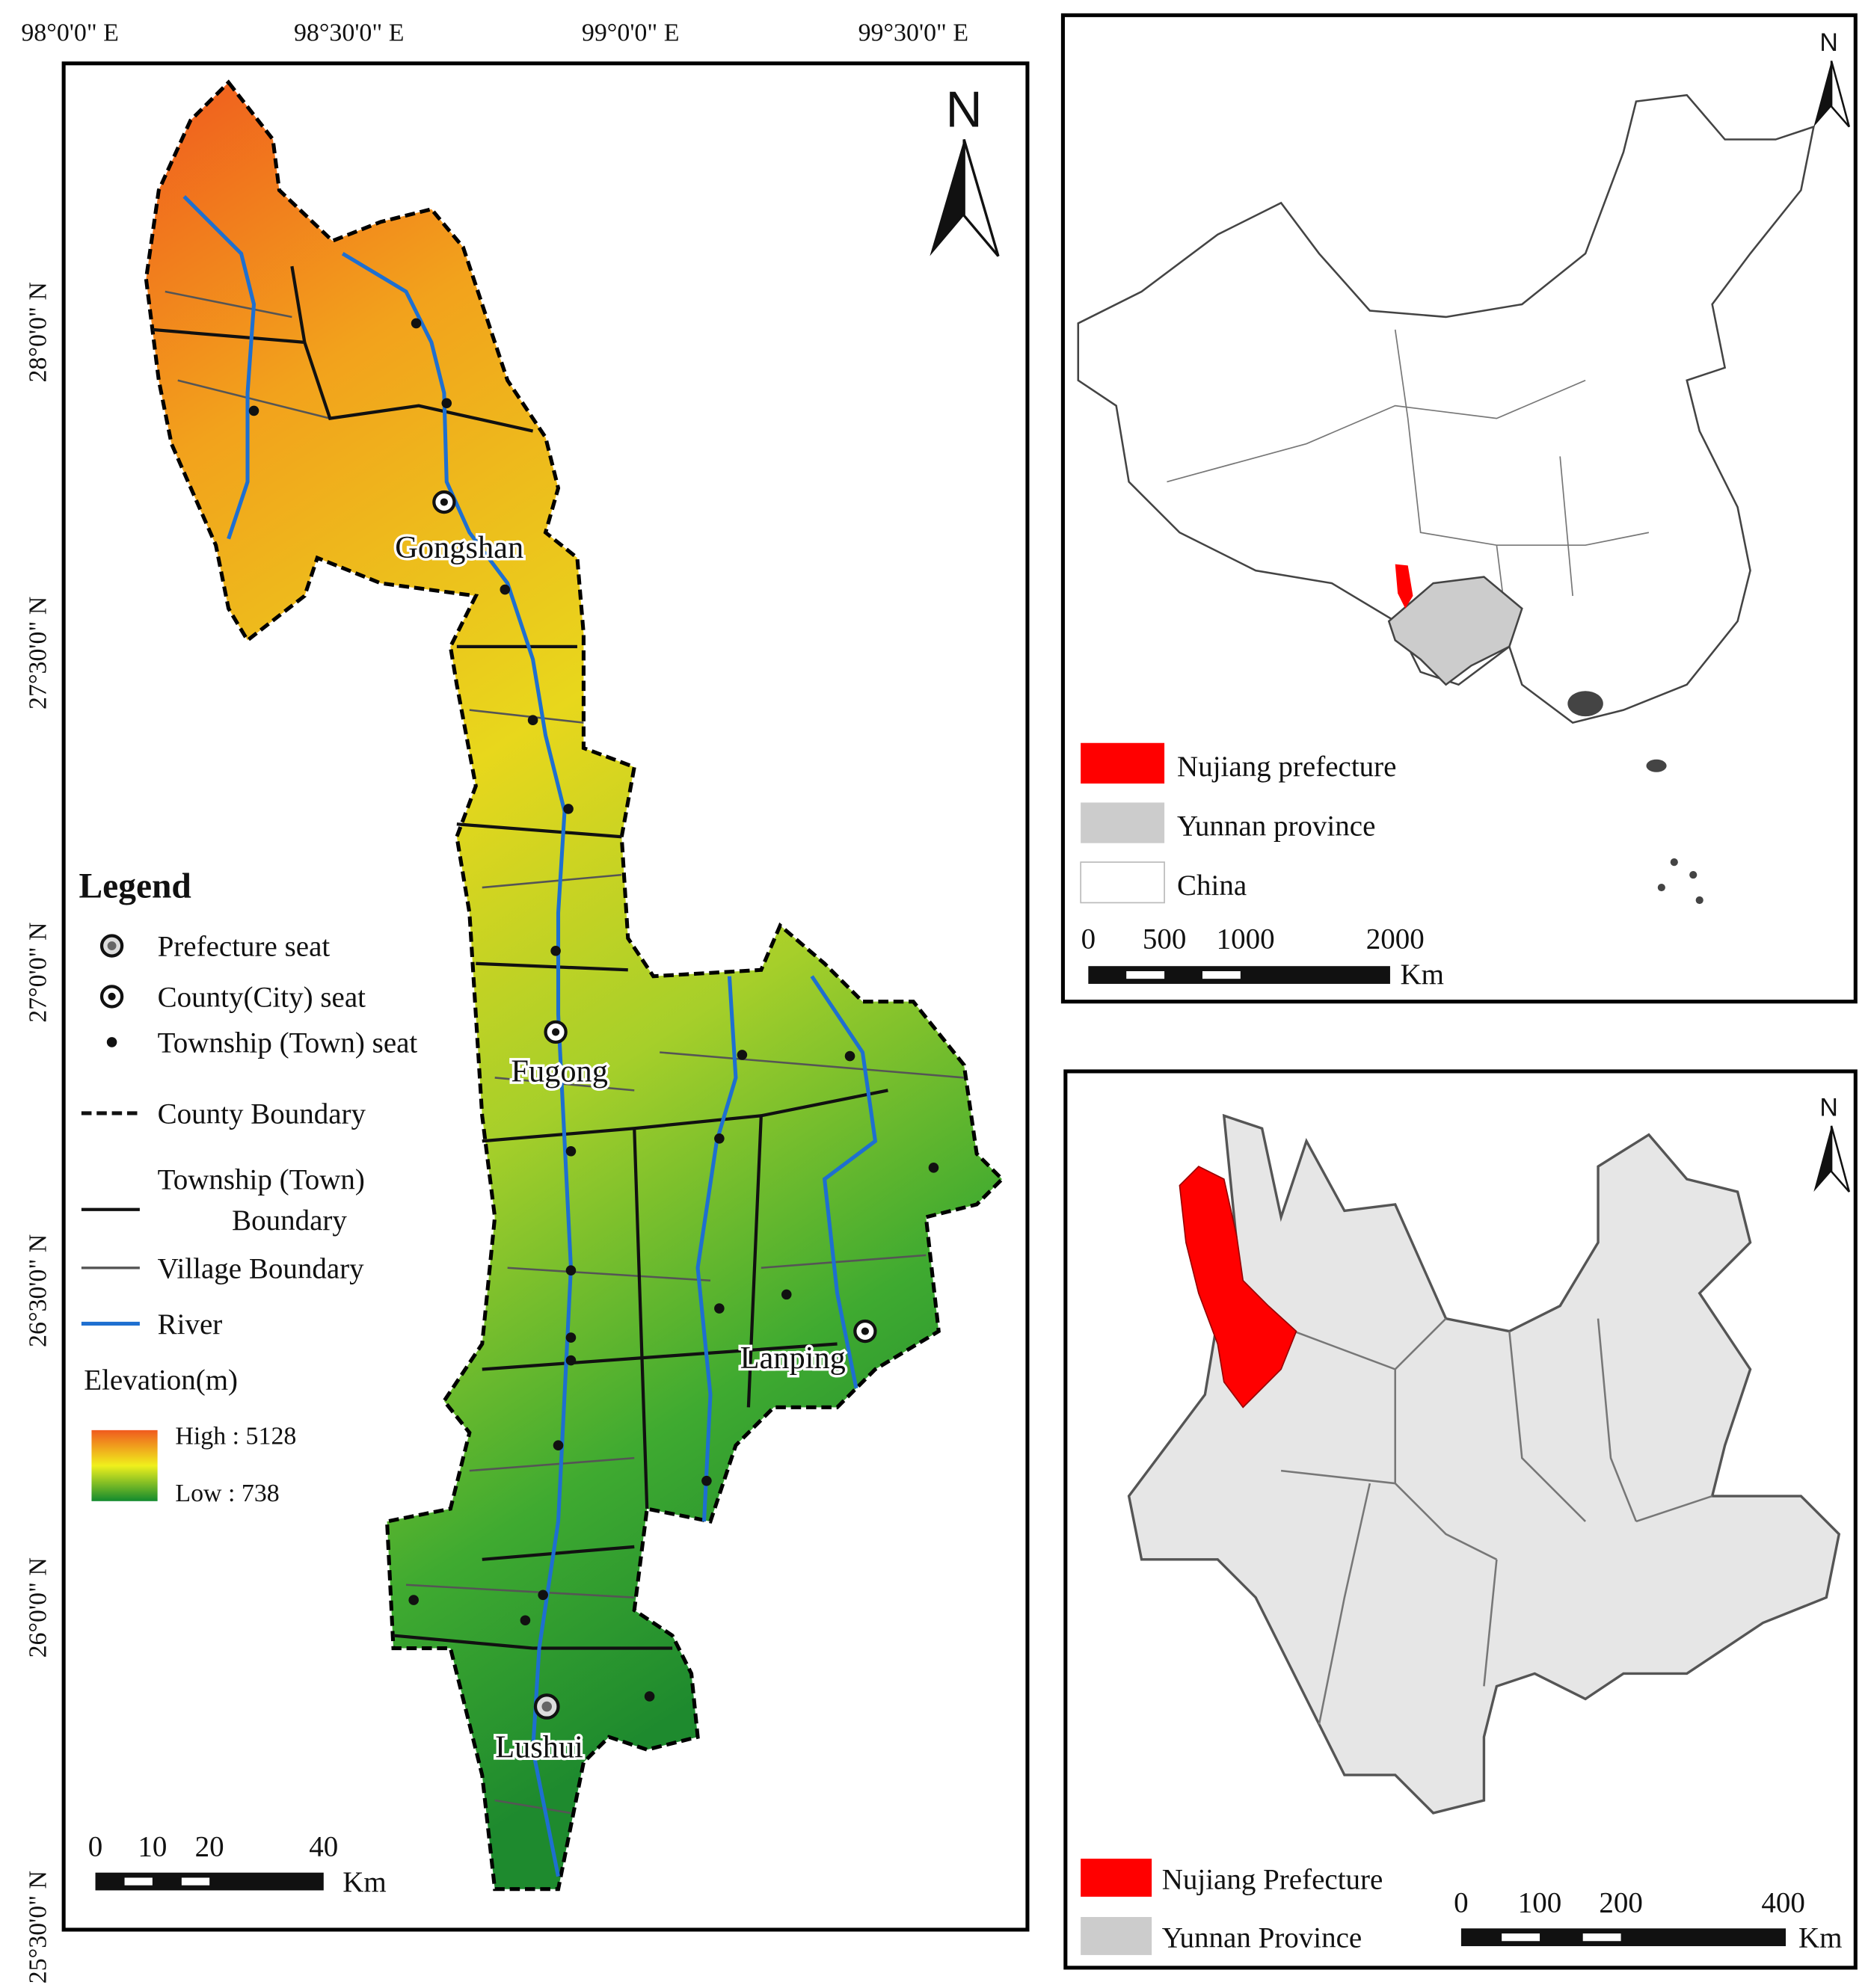  What do you see at coordinates (559, 1072) in the screenshot?
I see `place-label: Fugong` at bounding box center [559, 1072].